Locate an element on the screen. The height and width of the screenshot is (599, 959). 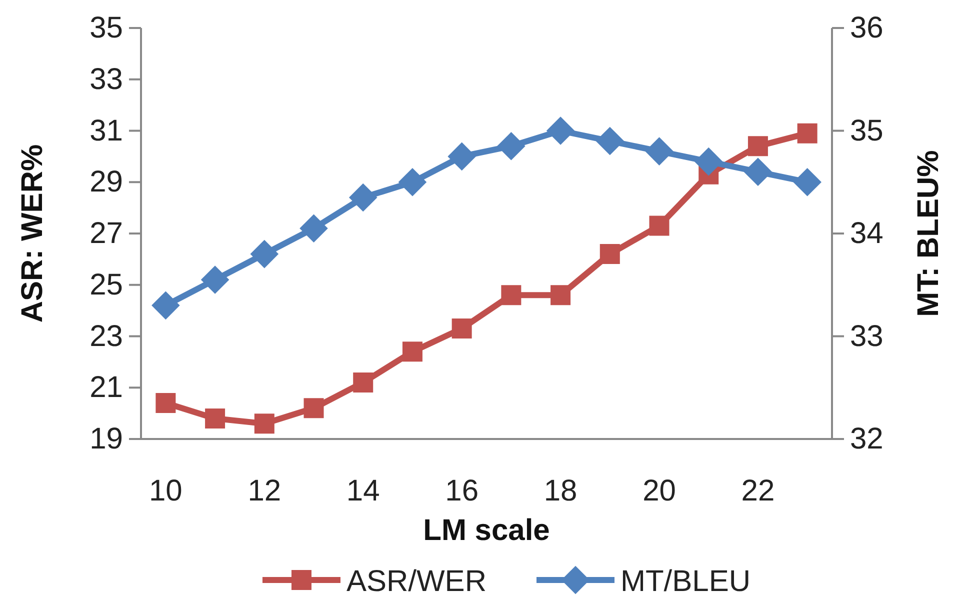
legend-label: MT/BLEU is located at coordinates (685, 581).